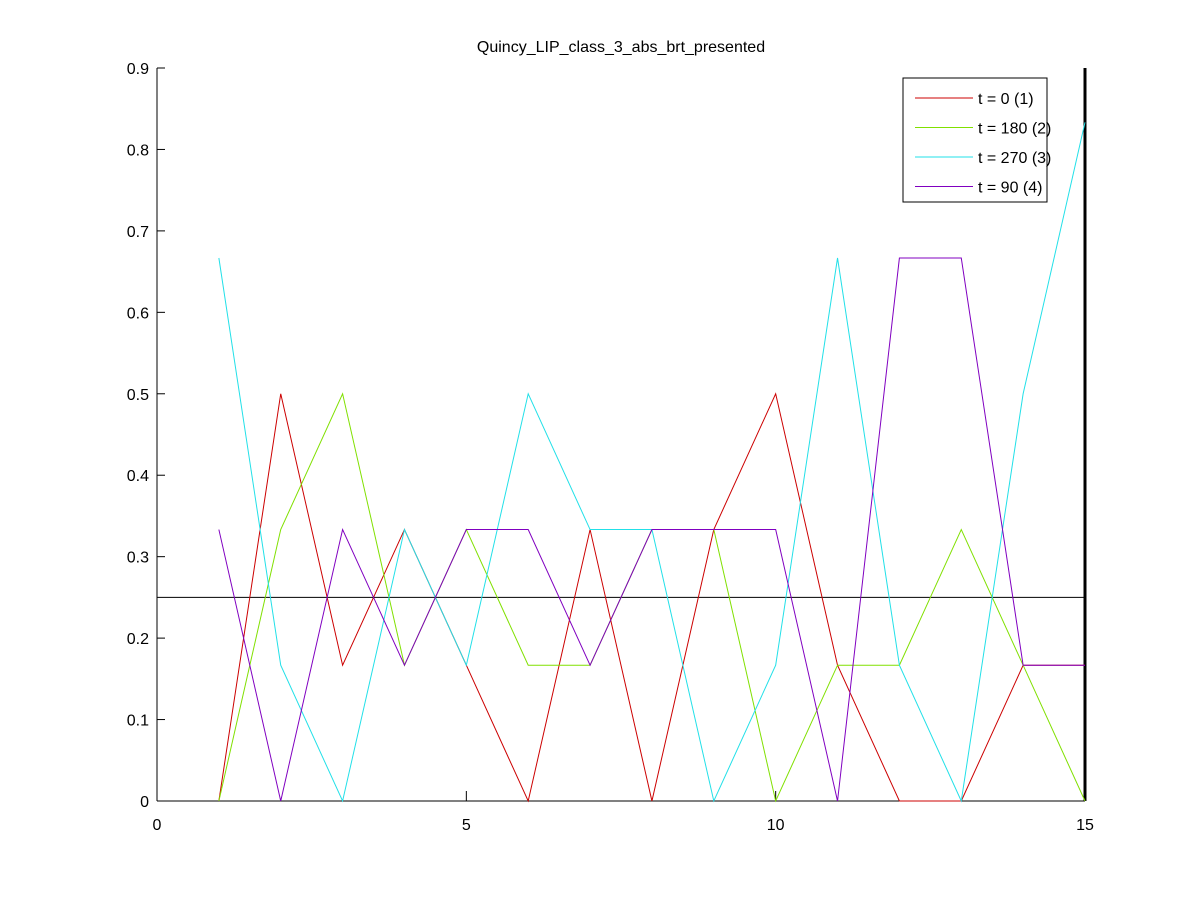  What do you see at coordinates (138, 721) in the screenshot?
I see `y-tick-label: 0.1` at bounding box center [138, 721].